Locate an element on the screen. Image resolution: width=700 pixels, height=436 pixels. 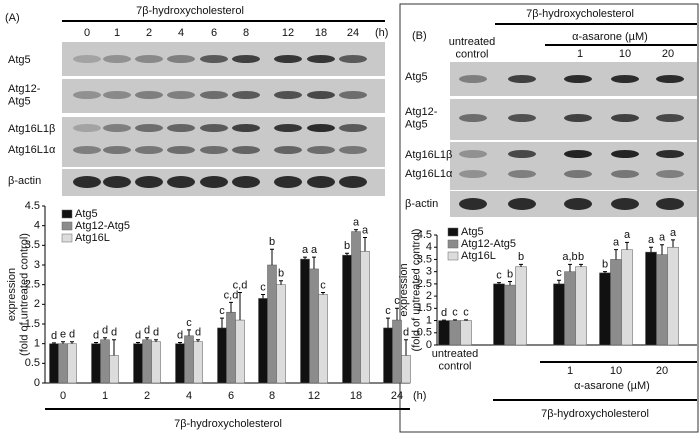
cotreatment-label: α-asarone (µM) is located at coordinates (610, 37).